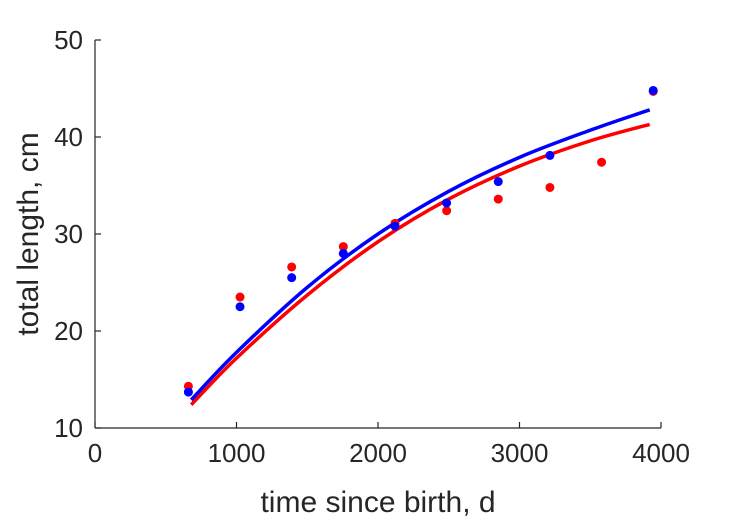 This screenshot has height=521, width=729. I want to click on y-ticks: 10 20 30 40 50, so click(77, 234).